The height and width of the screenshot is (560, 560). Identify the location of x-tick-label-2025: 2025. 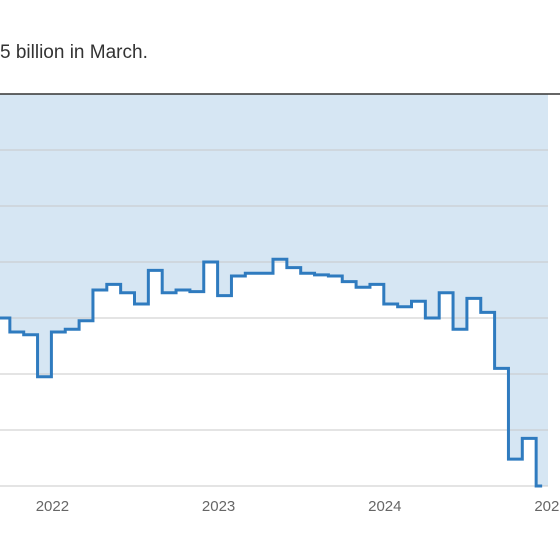
(547, 506).